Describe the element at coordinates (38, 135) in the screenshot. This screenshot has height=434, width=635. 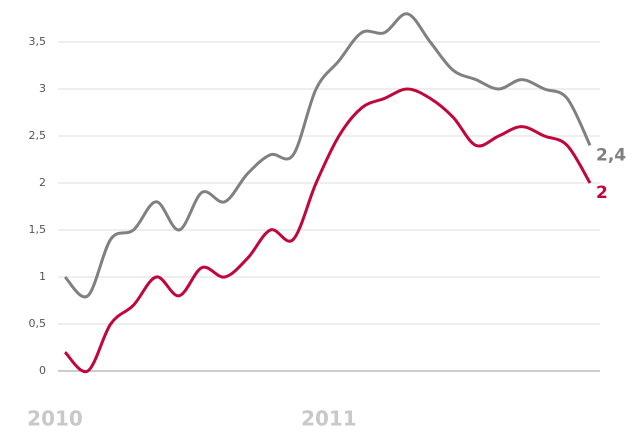
I see `y-tick-label: 2,5` at that location.